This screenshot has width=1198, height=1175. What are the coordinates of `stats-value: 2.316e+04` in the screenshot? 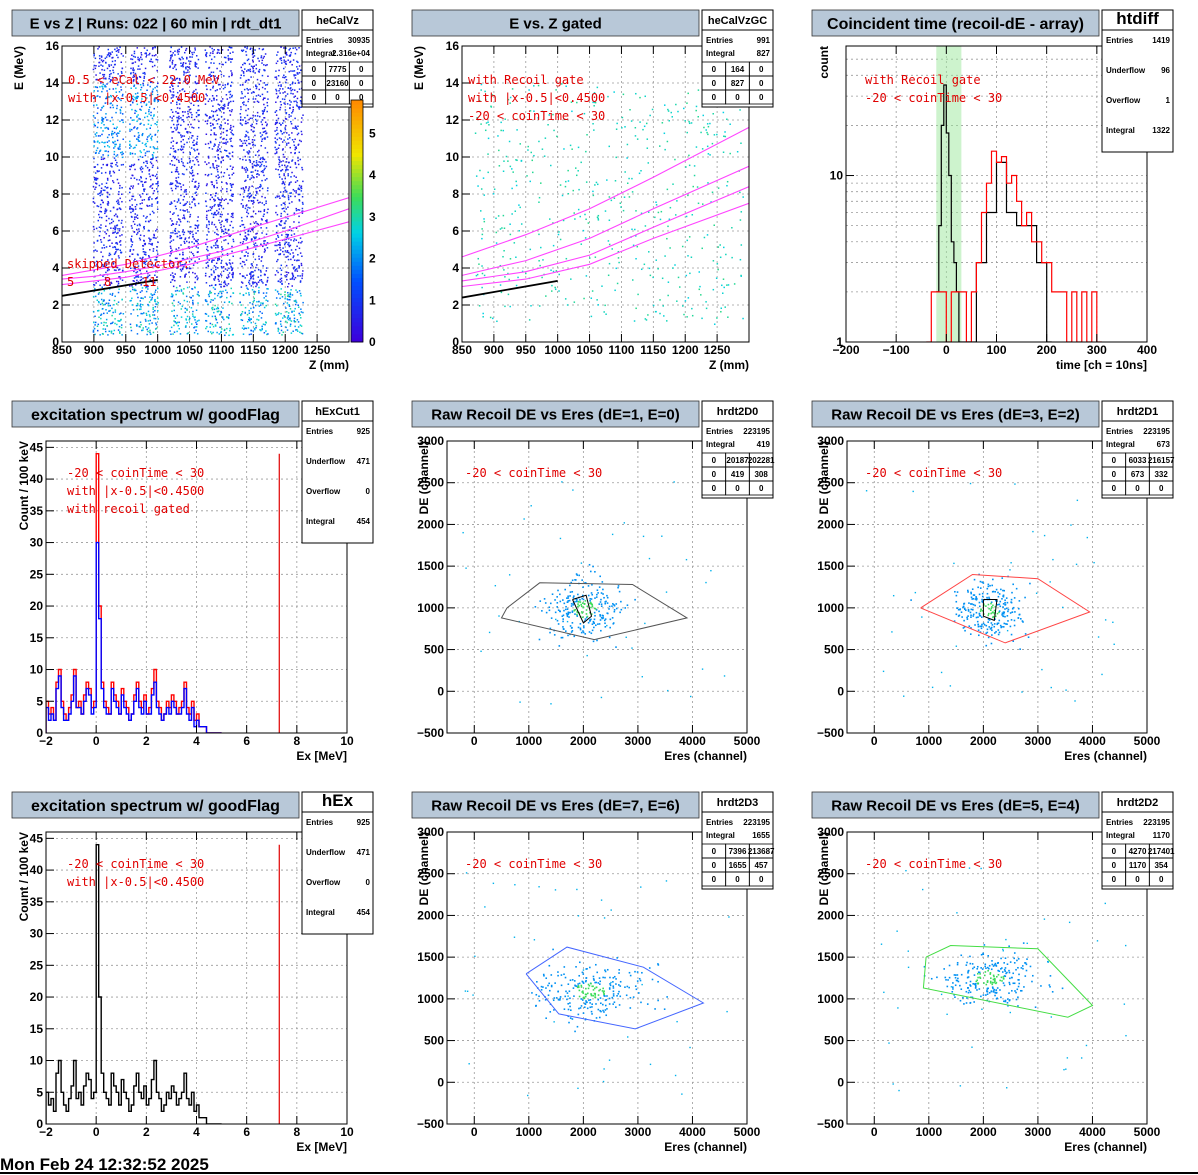 It's located at (351, 53).